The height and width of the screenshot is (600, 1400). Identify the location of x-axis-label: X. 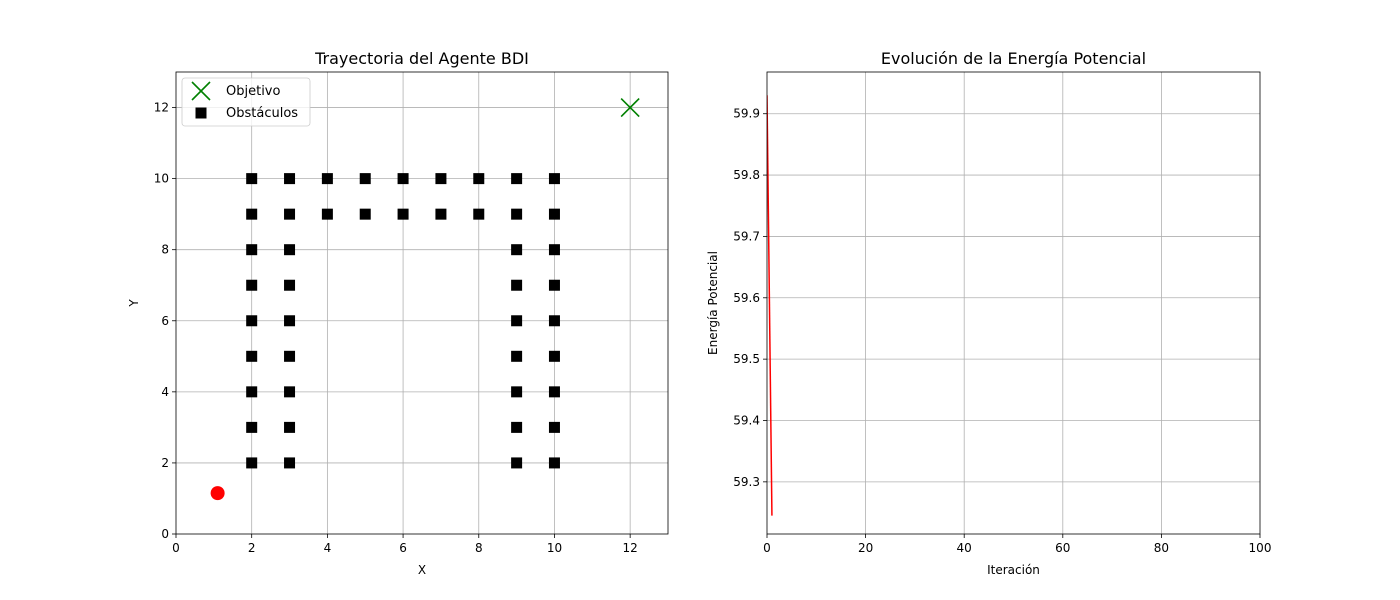
(422, 570).